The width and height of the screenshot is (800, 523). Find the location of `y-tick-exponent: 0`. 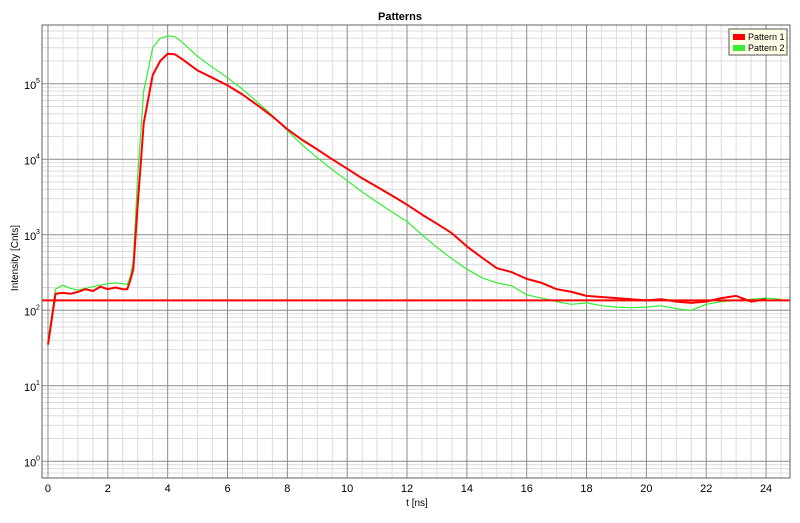

y-tick-exponent: 0 is located at coordinates (38, 458).